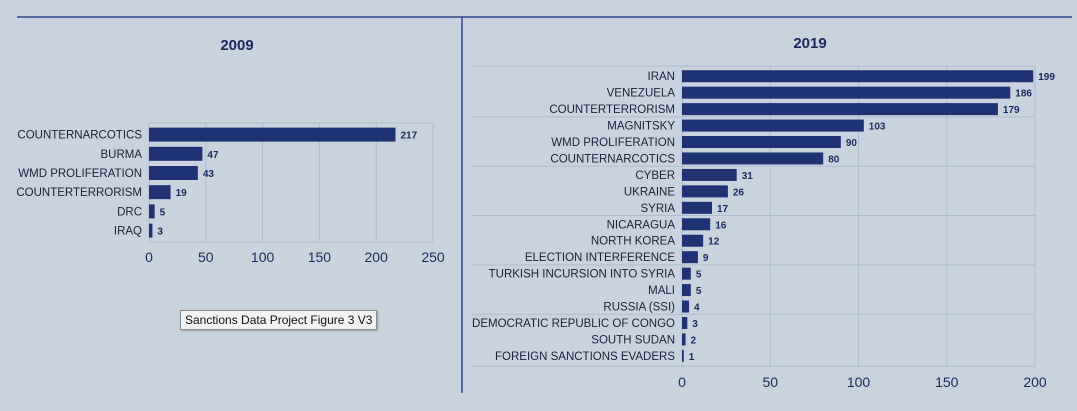 Image resolution: width=1077 pixels, height=411 pixels. What do you see at coordinates (705, 191) in the screenshot?
I see `bar-ukraine` at bounding box center [705, 191].